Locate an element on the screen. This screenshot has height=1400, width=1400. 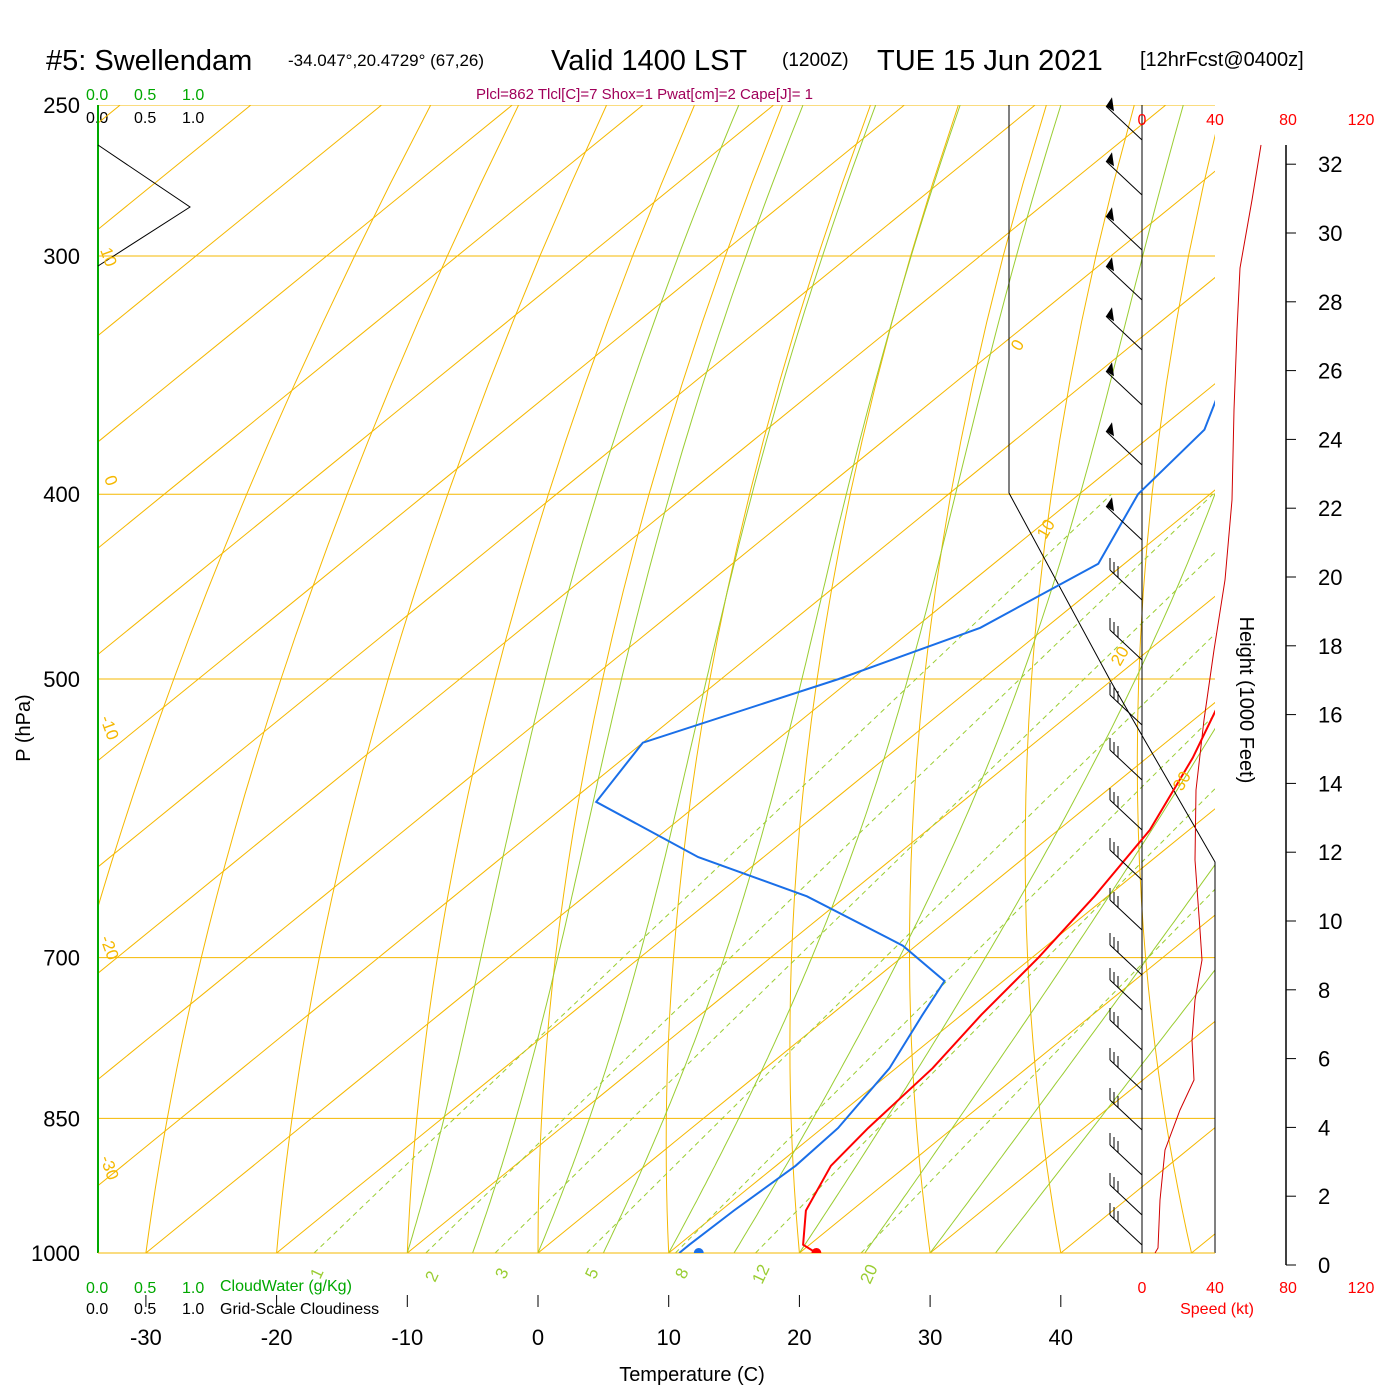
isotherm-label: 20 is located at coordinates (1120, 656).